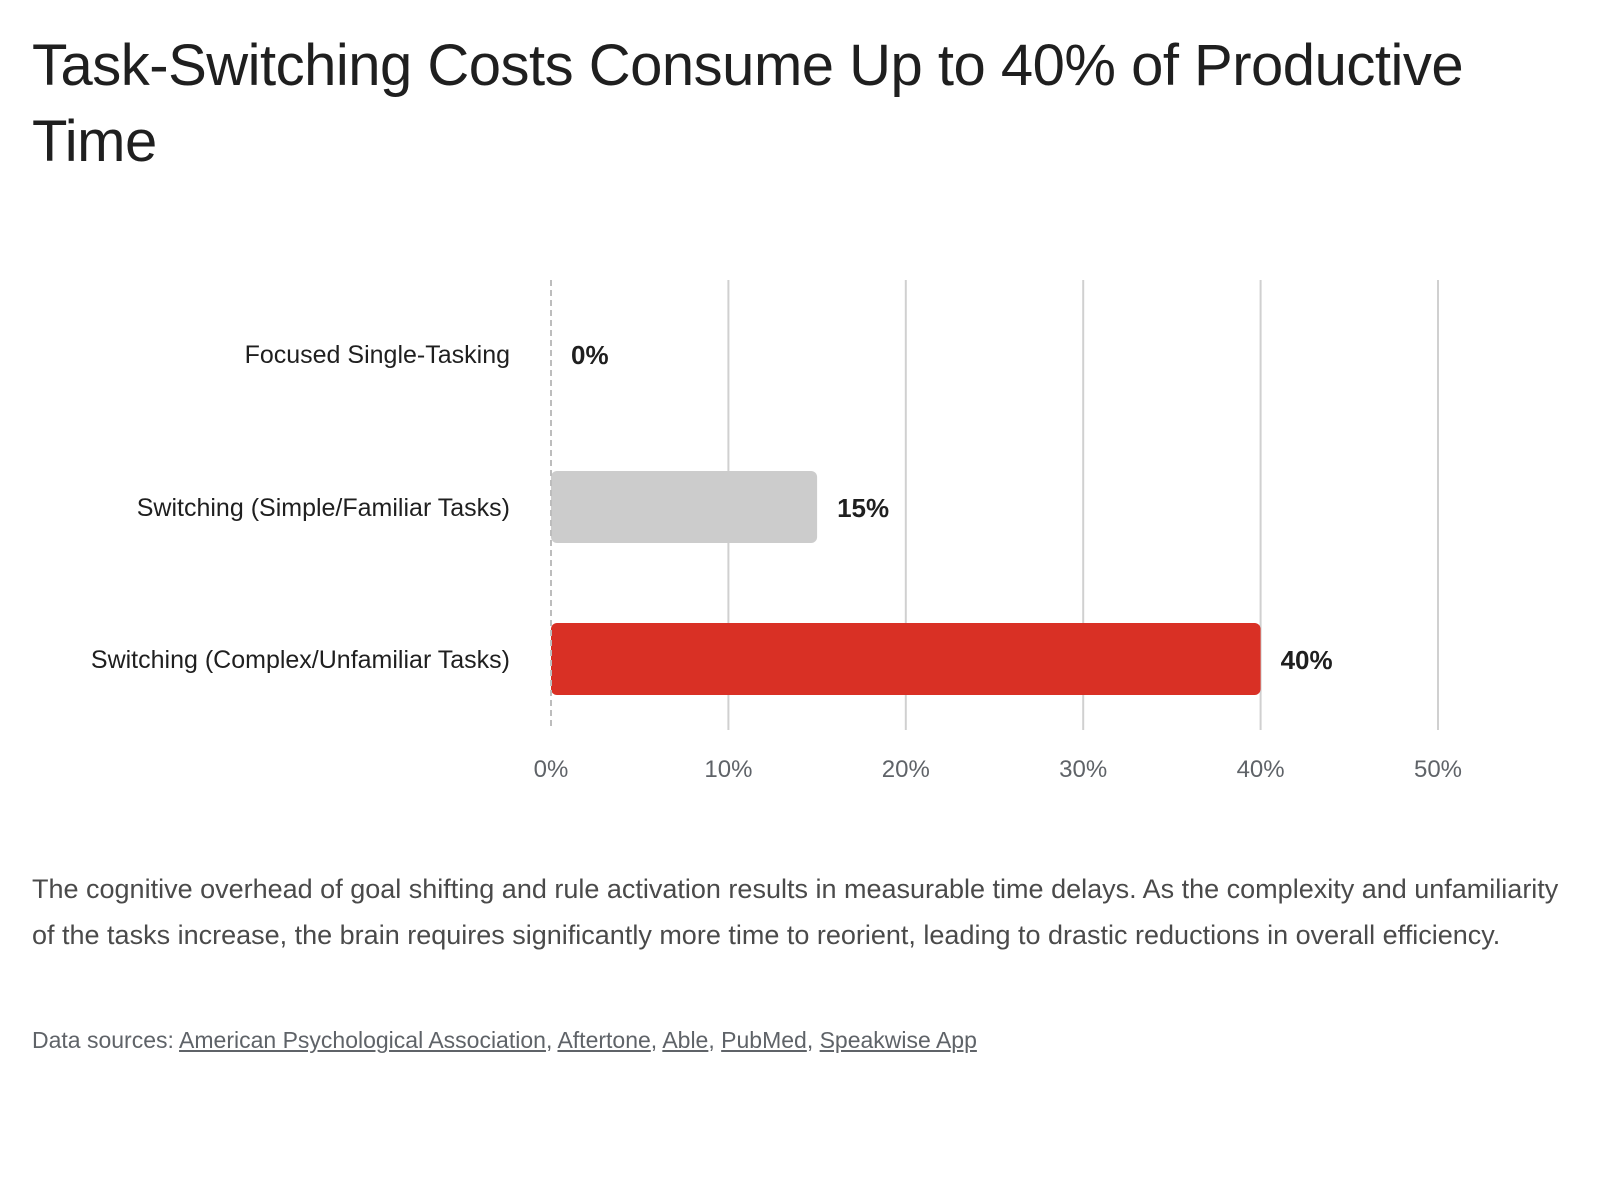 The image size is (1600, 1200). I want to click on chart-bars, so click(906, 583).